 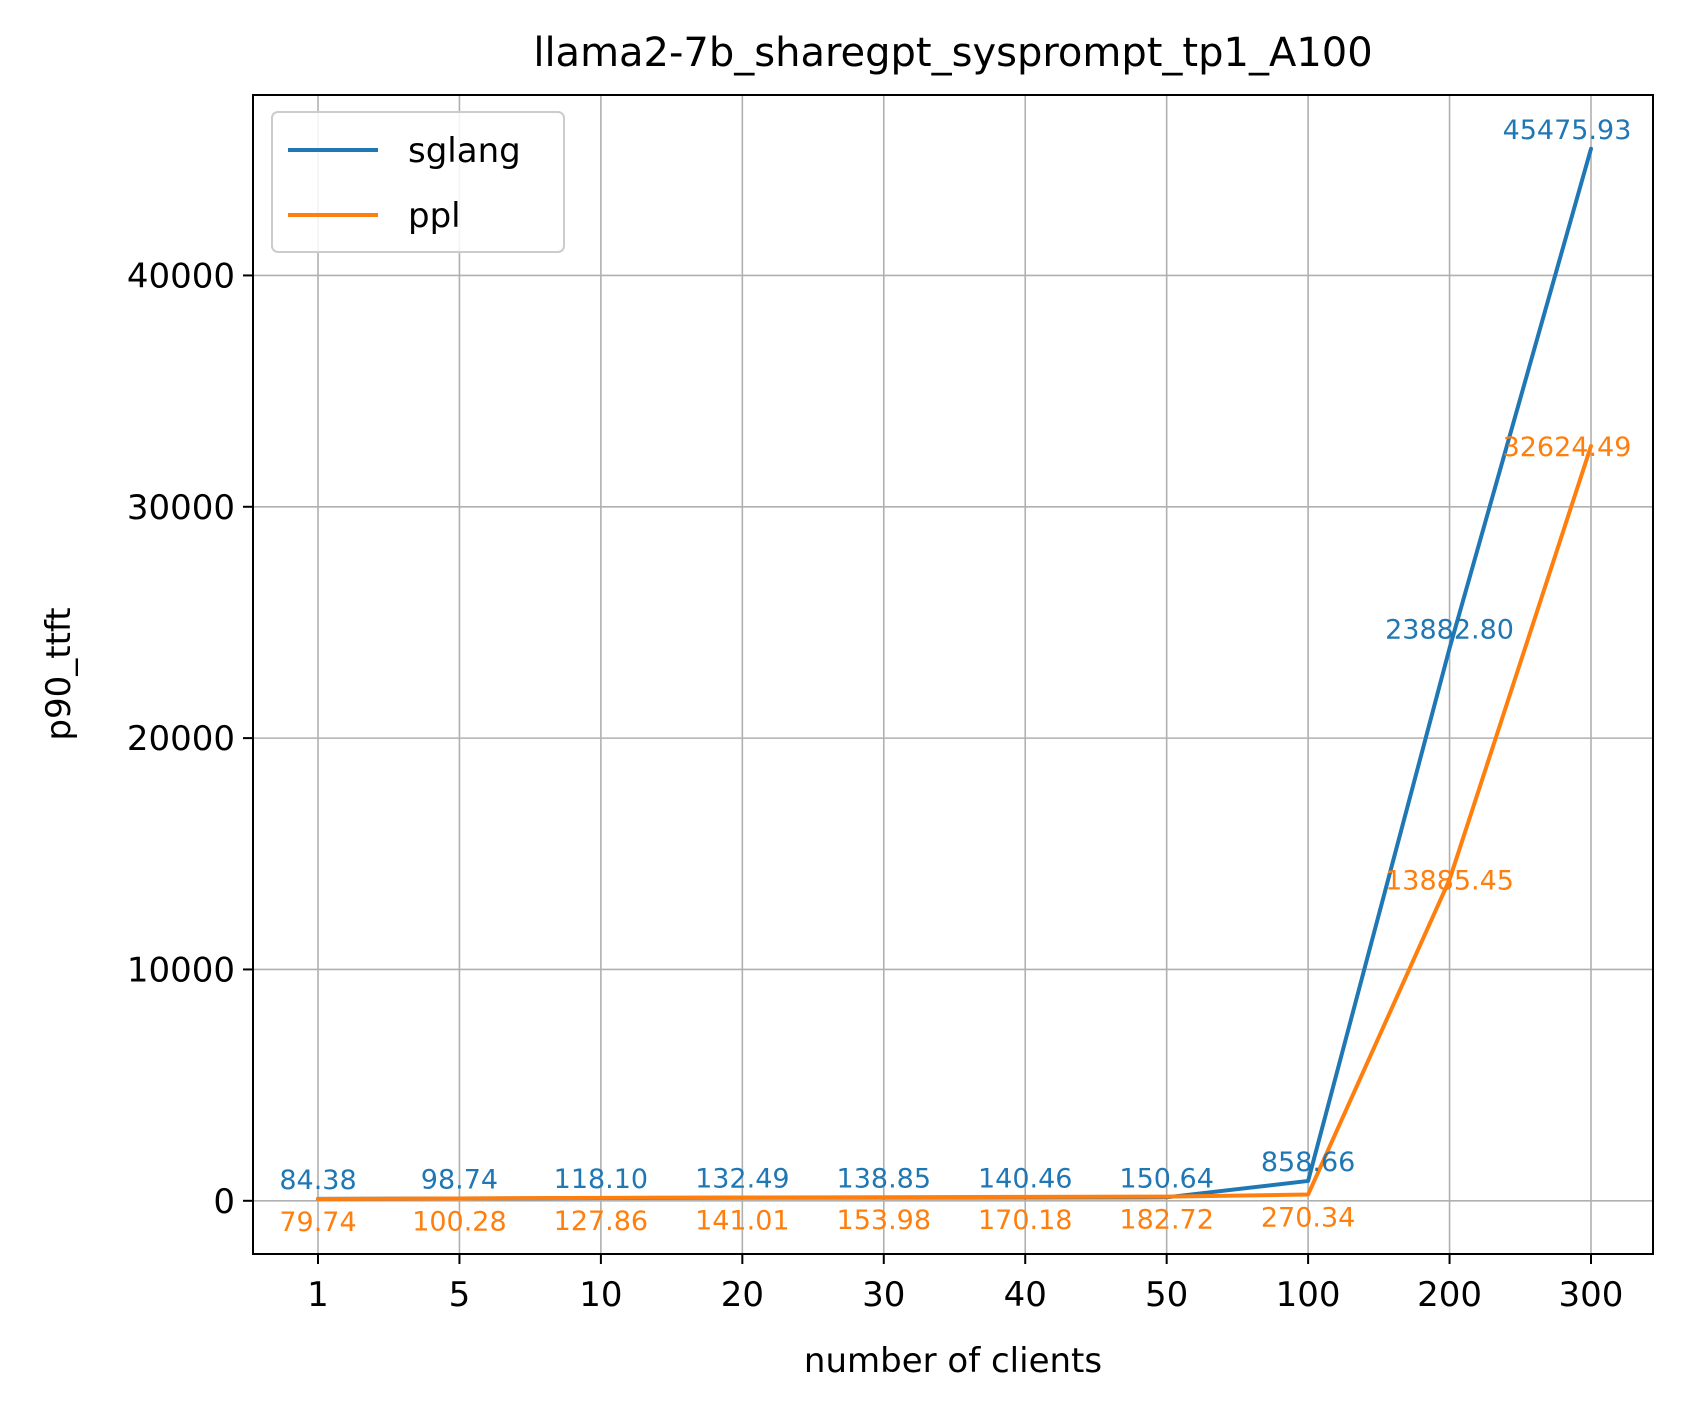 I want to click on data-label-sglang: 45475.93, so click(x=1567, y=130).